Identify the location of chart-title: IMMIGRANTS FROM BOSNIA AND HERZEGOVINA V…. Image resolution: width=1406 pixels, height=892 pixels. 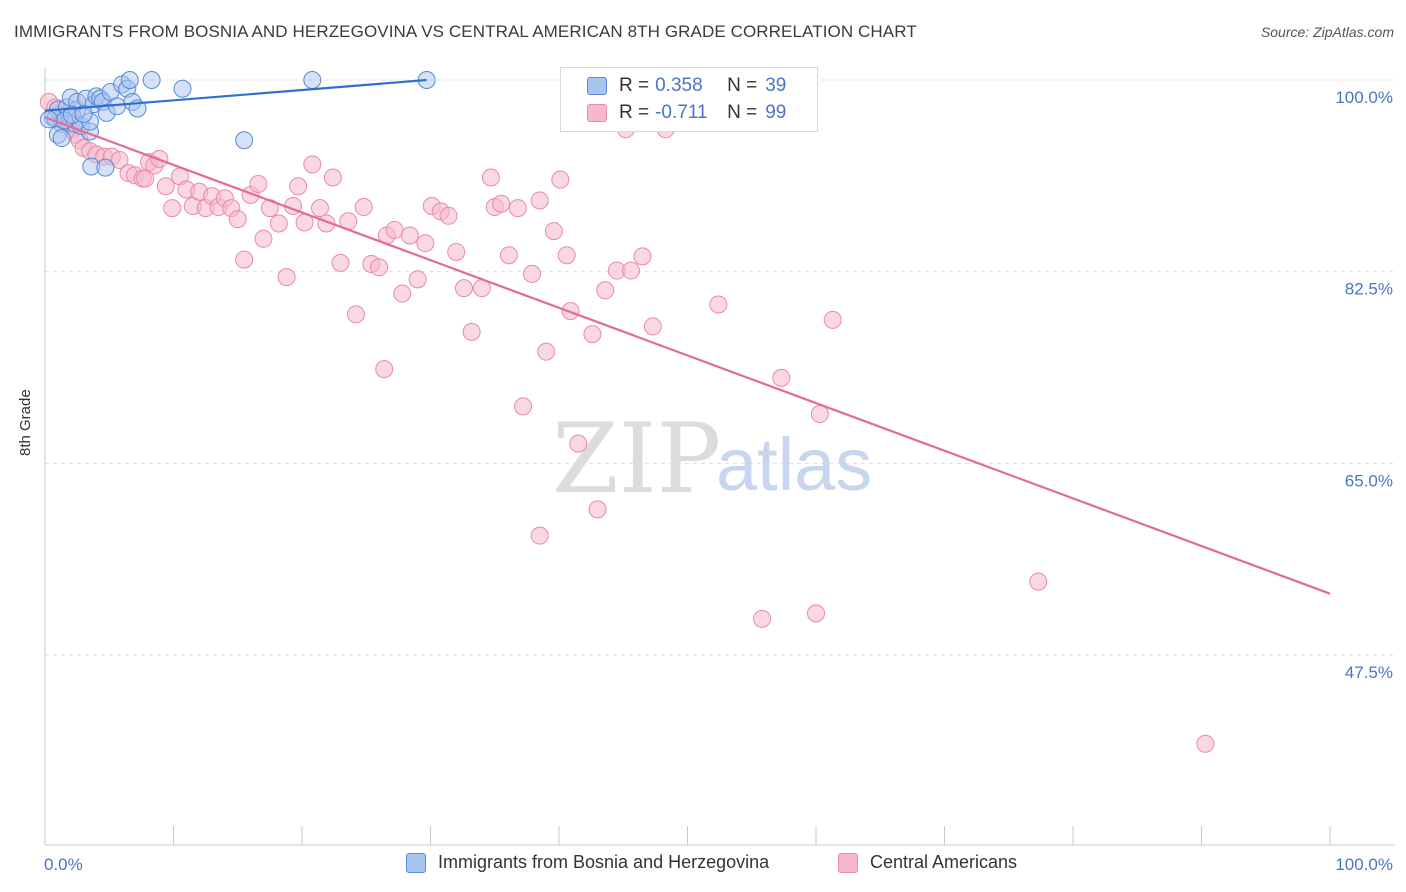
(465, 31).